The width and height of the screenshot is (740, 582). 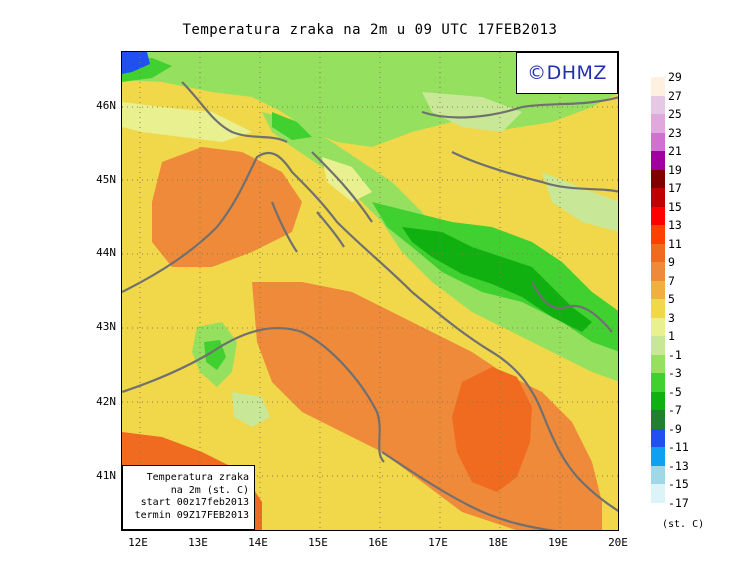 What do you see at coordinates (258, 542) in the screenshot?
I see `lon-label-14e: 14E` at bounding box center [258, 542].